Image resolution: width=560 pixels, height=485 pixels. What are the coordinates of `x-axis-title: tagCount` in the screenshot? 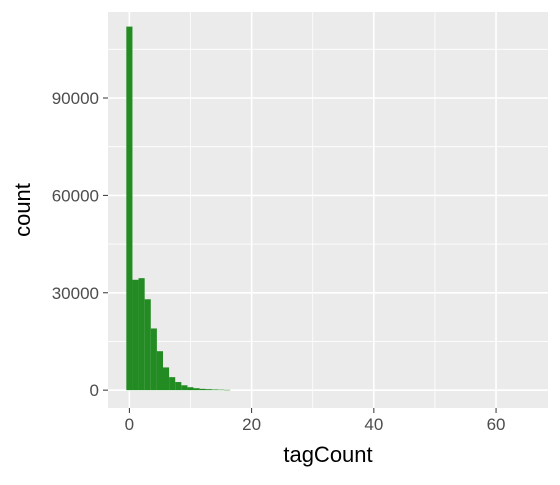 It's located at (327, 454).